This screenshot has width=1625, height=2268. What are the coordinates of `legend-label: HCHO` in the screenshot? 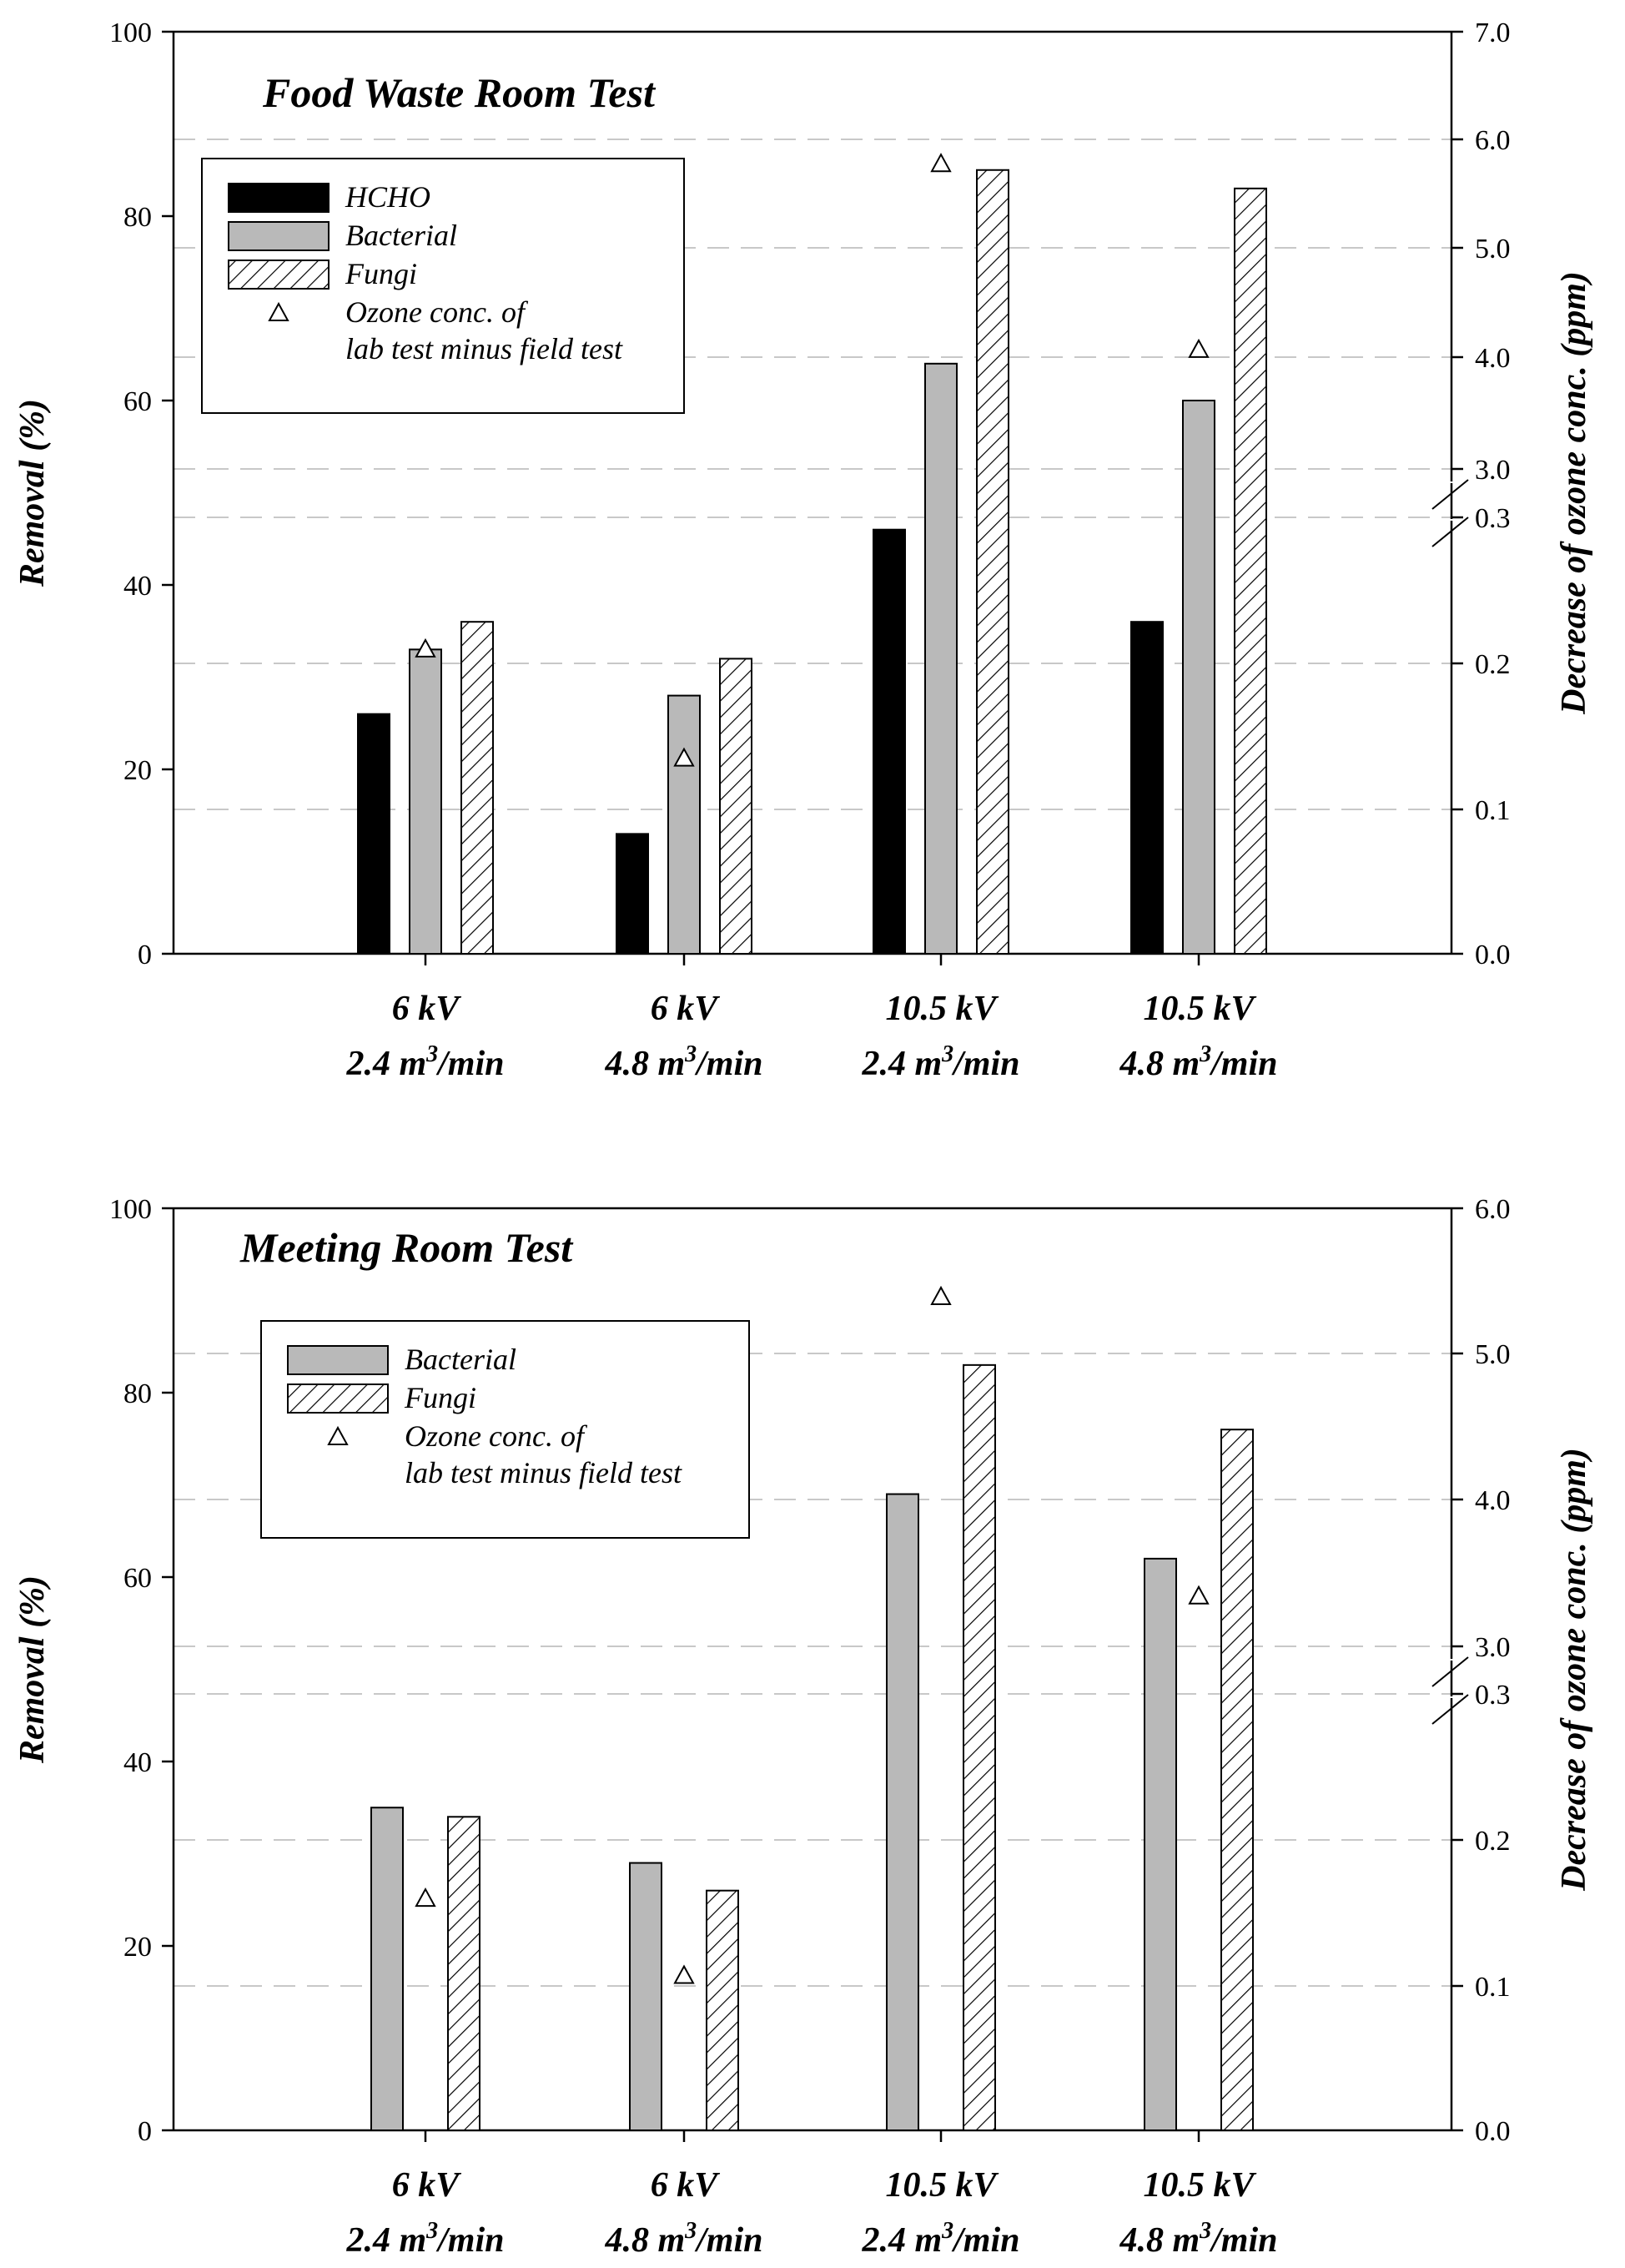 It's located at (387, 197).